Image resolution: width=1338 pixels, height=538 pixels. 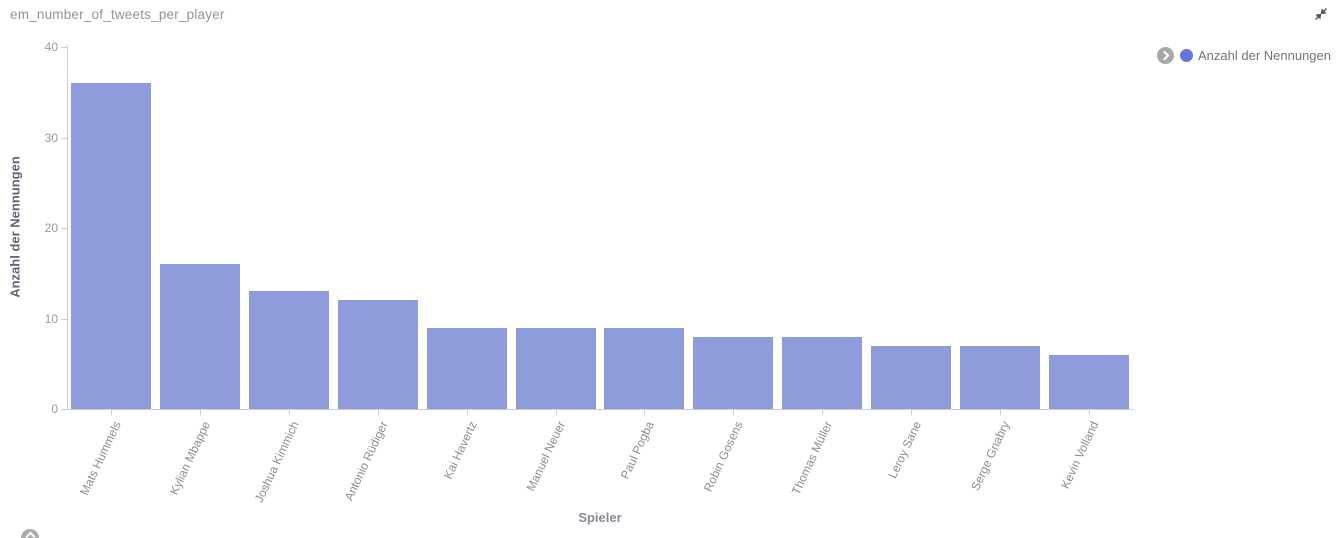 What do you see at coordinates (51, 137) in the screenshot?
I see `y-tick-label: 30` at bounding box center [51, 137].